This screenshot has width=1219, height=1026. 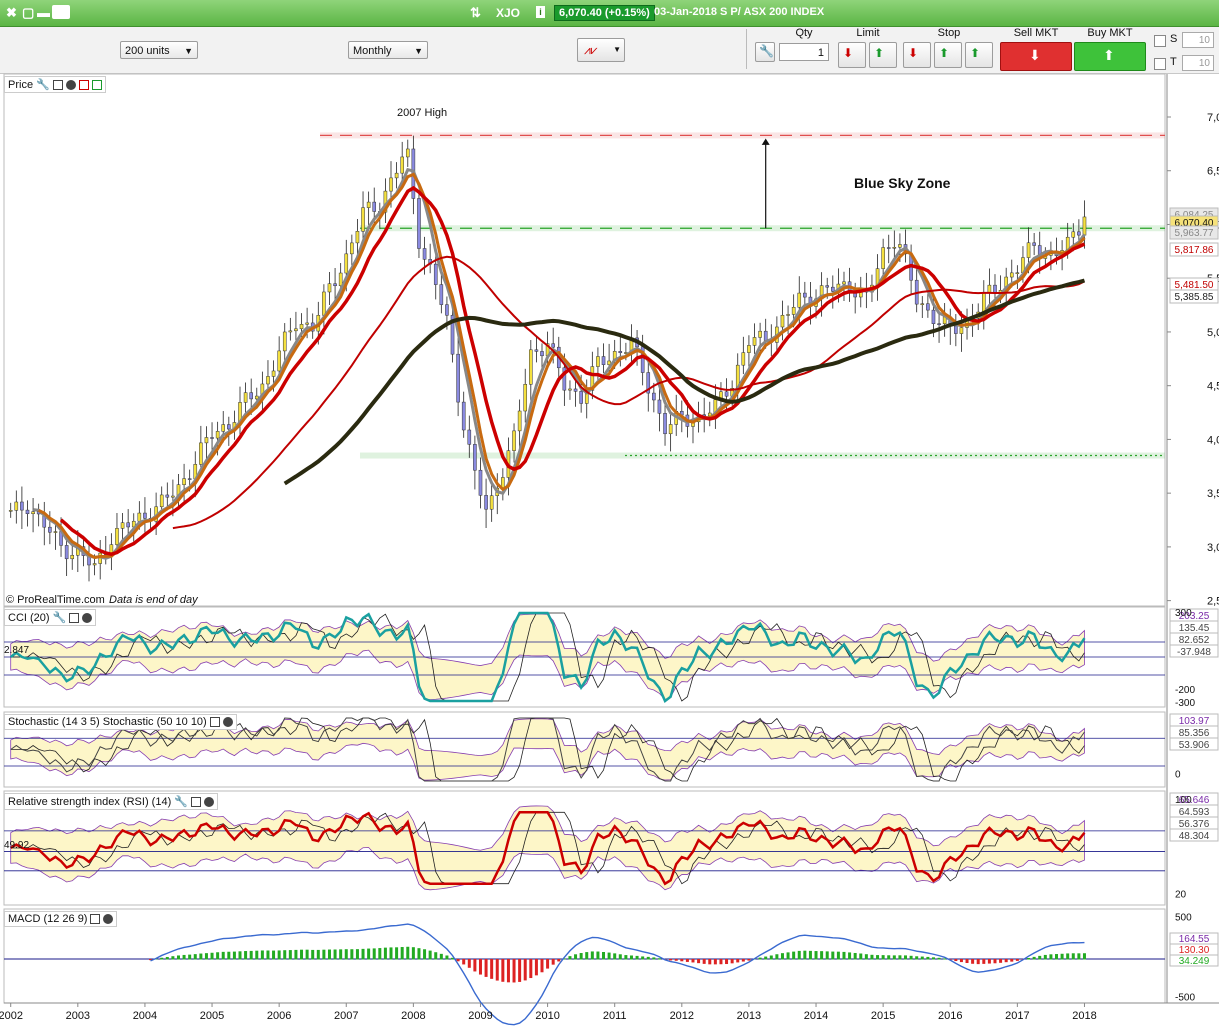 What do you see at coordinates (11, 12) in the screenshot?
I see `close-window-icon: ✖` at bounding box center [11, 12].